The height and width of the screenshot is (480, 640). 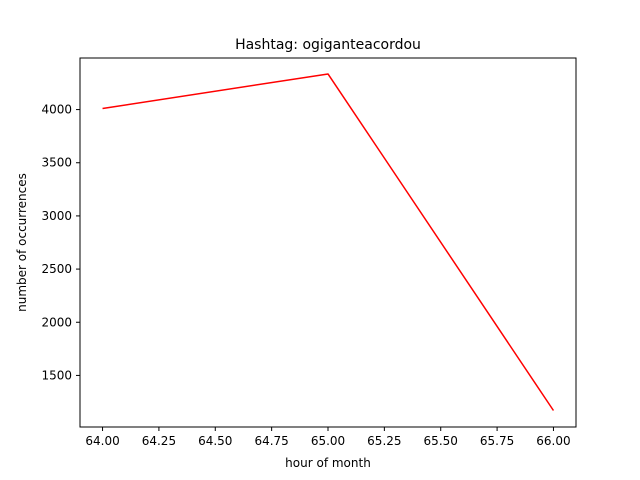 What do you see at coordinates (56, 269) in the screenshot?
I see `y-tick-label: 2500` at bounding box center [56, 269].